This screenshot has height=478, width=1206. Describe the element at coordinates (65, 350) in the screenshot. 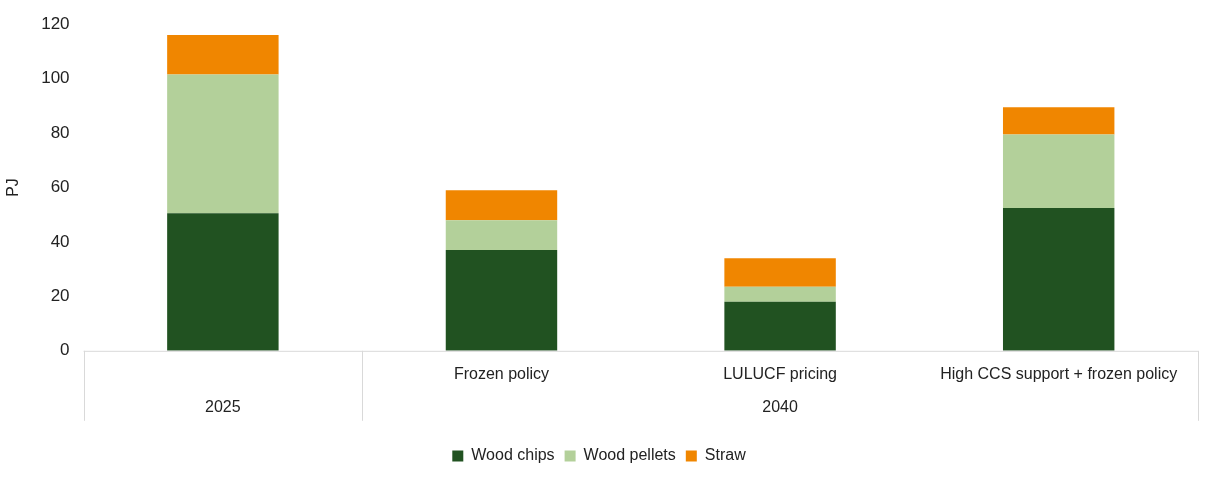

I see `y-tick-label: 0` at that location.